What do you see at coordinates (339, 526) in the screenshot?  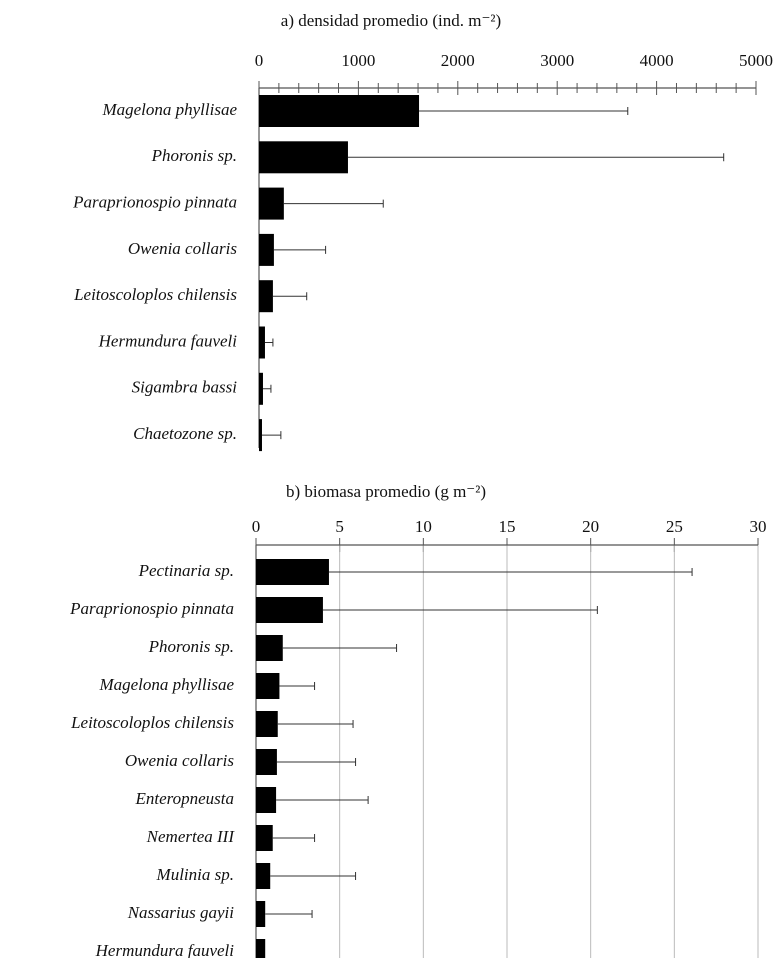 I see `x-tick-label: 5` at bounding box center [339, 526].